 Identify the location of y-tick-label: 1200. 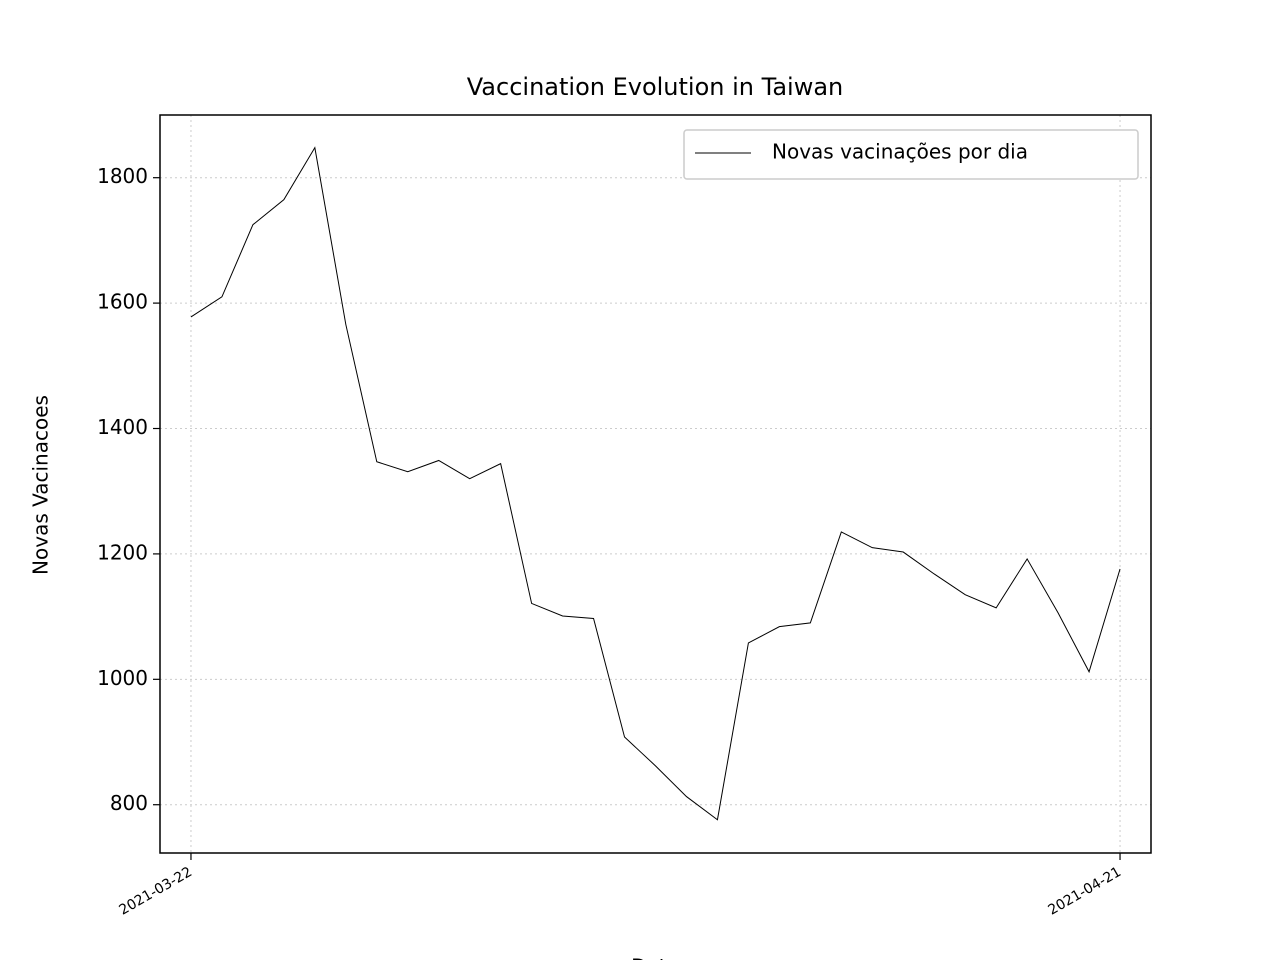
(122, 552).